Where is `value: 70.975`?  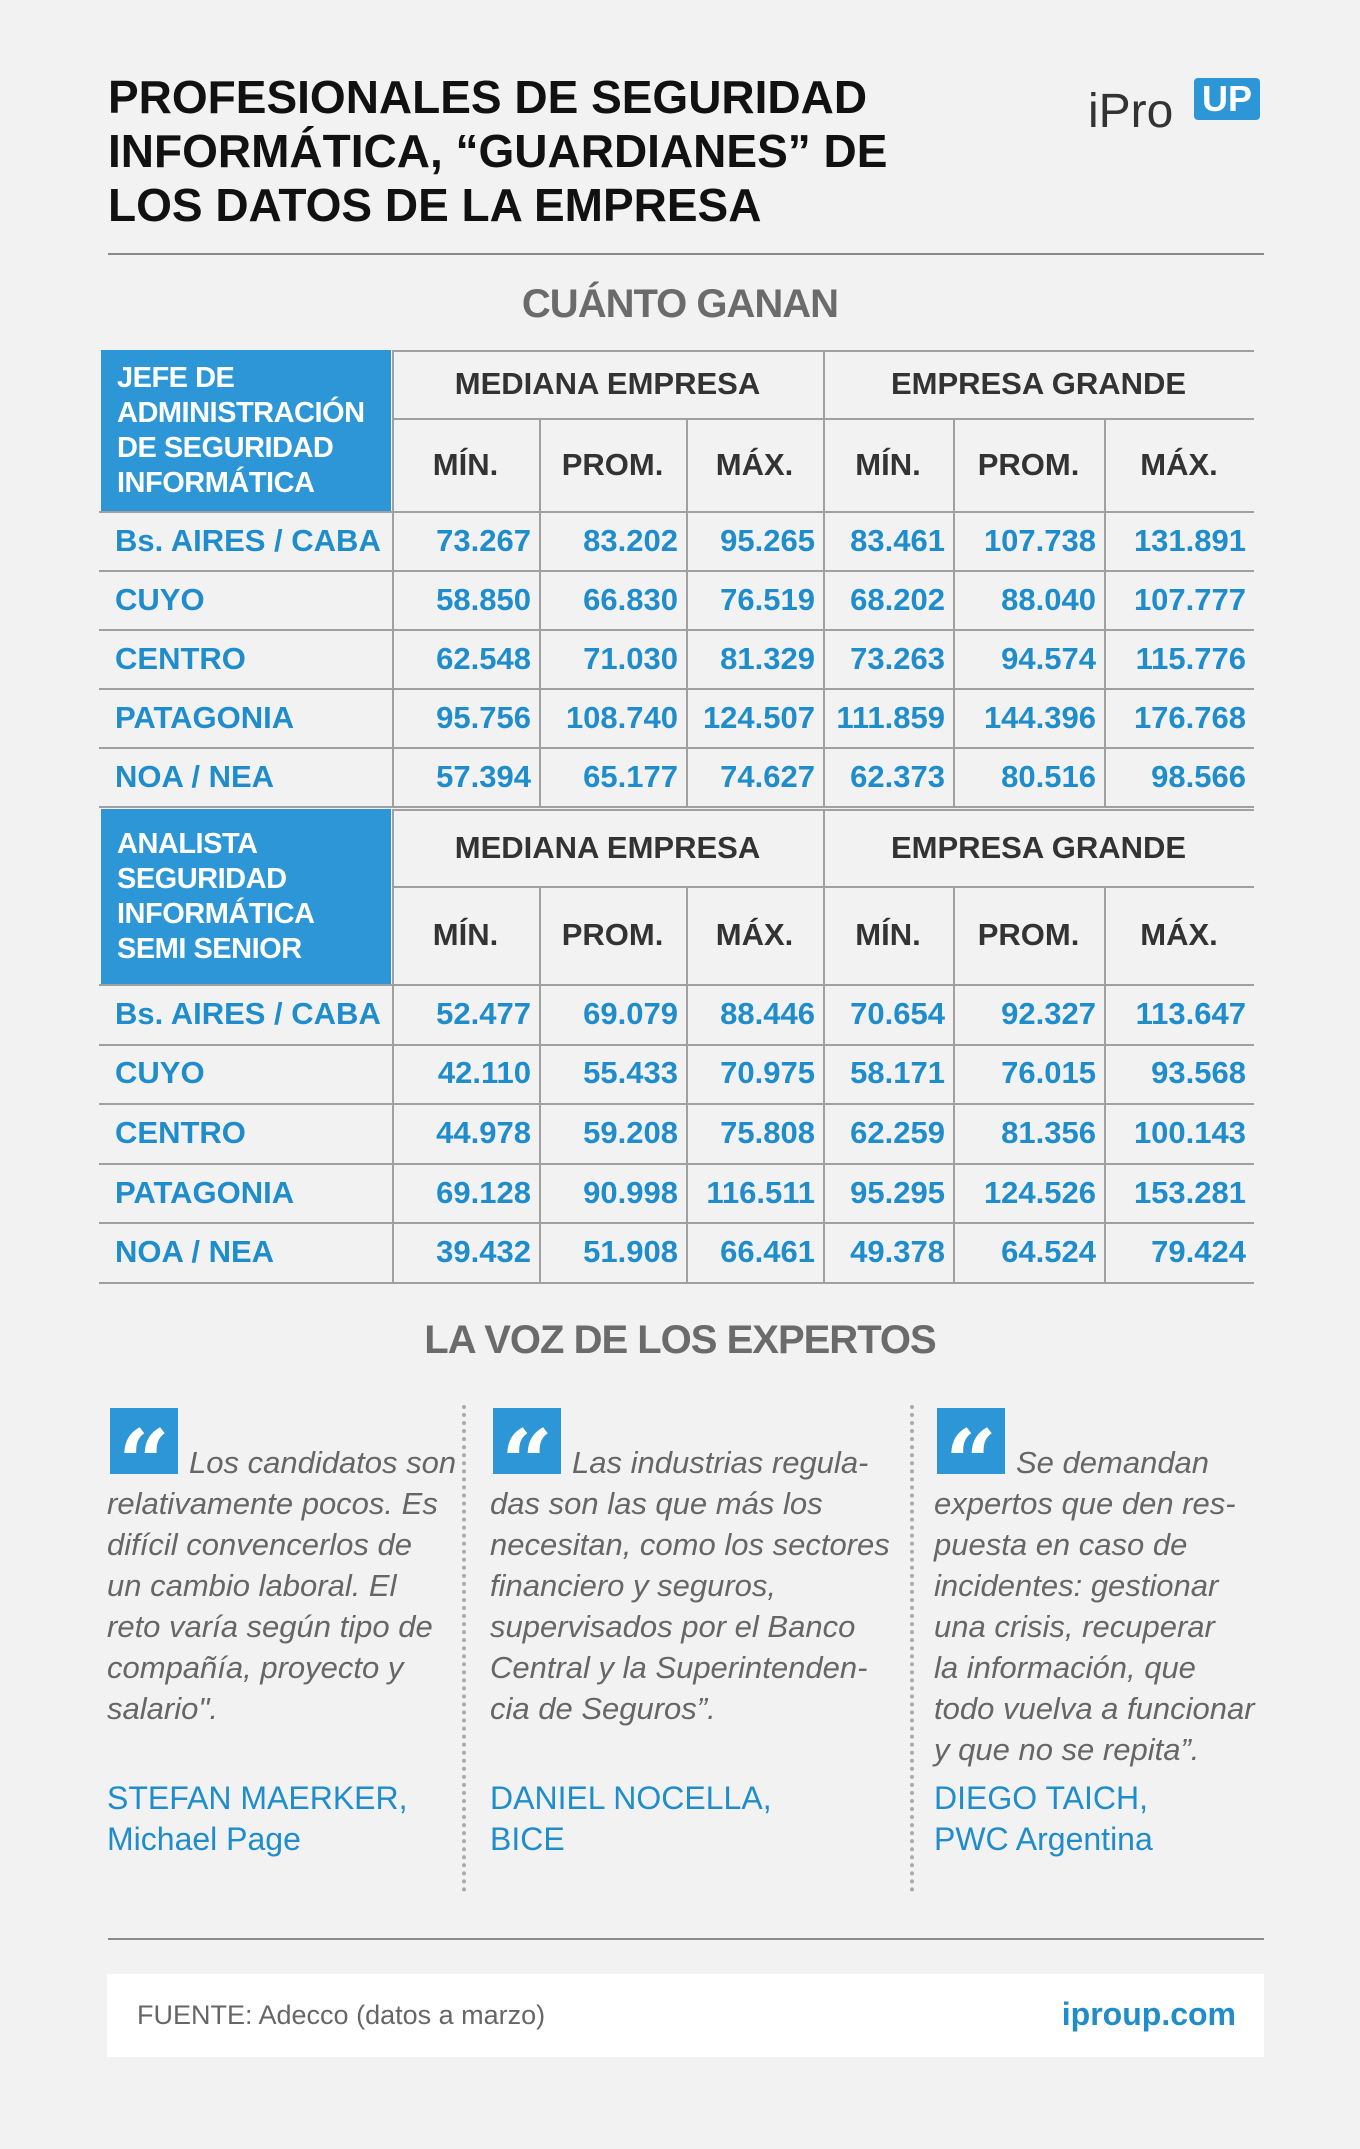 value: 70.975 is located at coordinates (767, 1073).